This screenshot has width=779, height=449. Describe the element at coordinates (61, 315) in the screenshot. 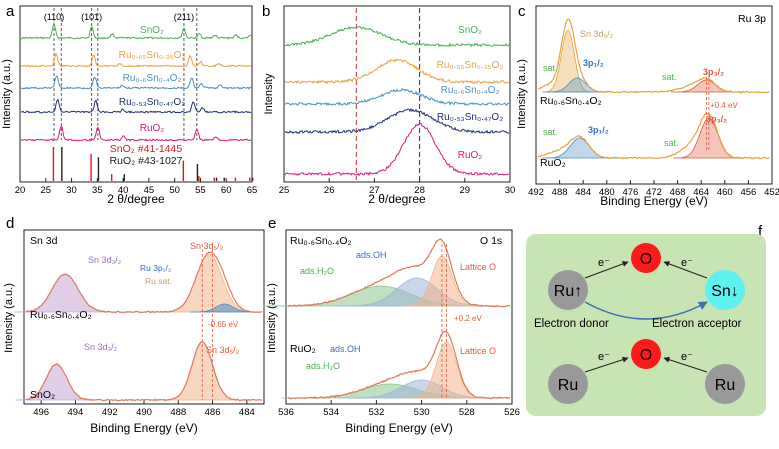

I see `panel-d-sample-top: Ru₀.₆Sn₀.₄O₂` at that location.